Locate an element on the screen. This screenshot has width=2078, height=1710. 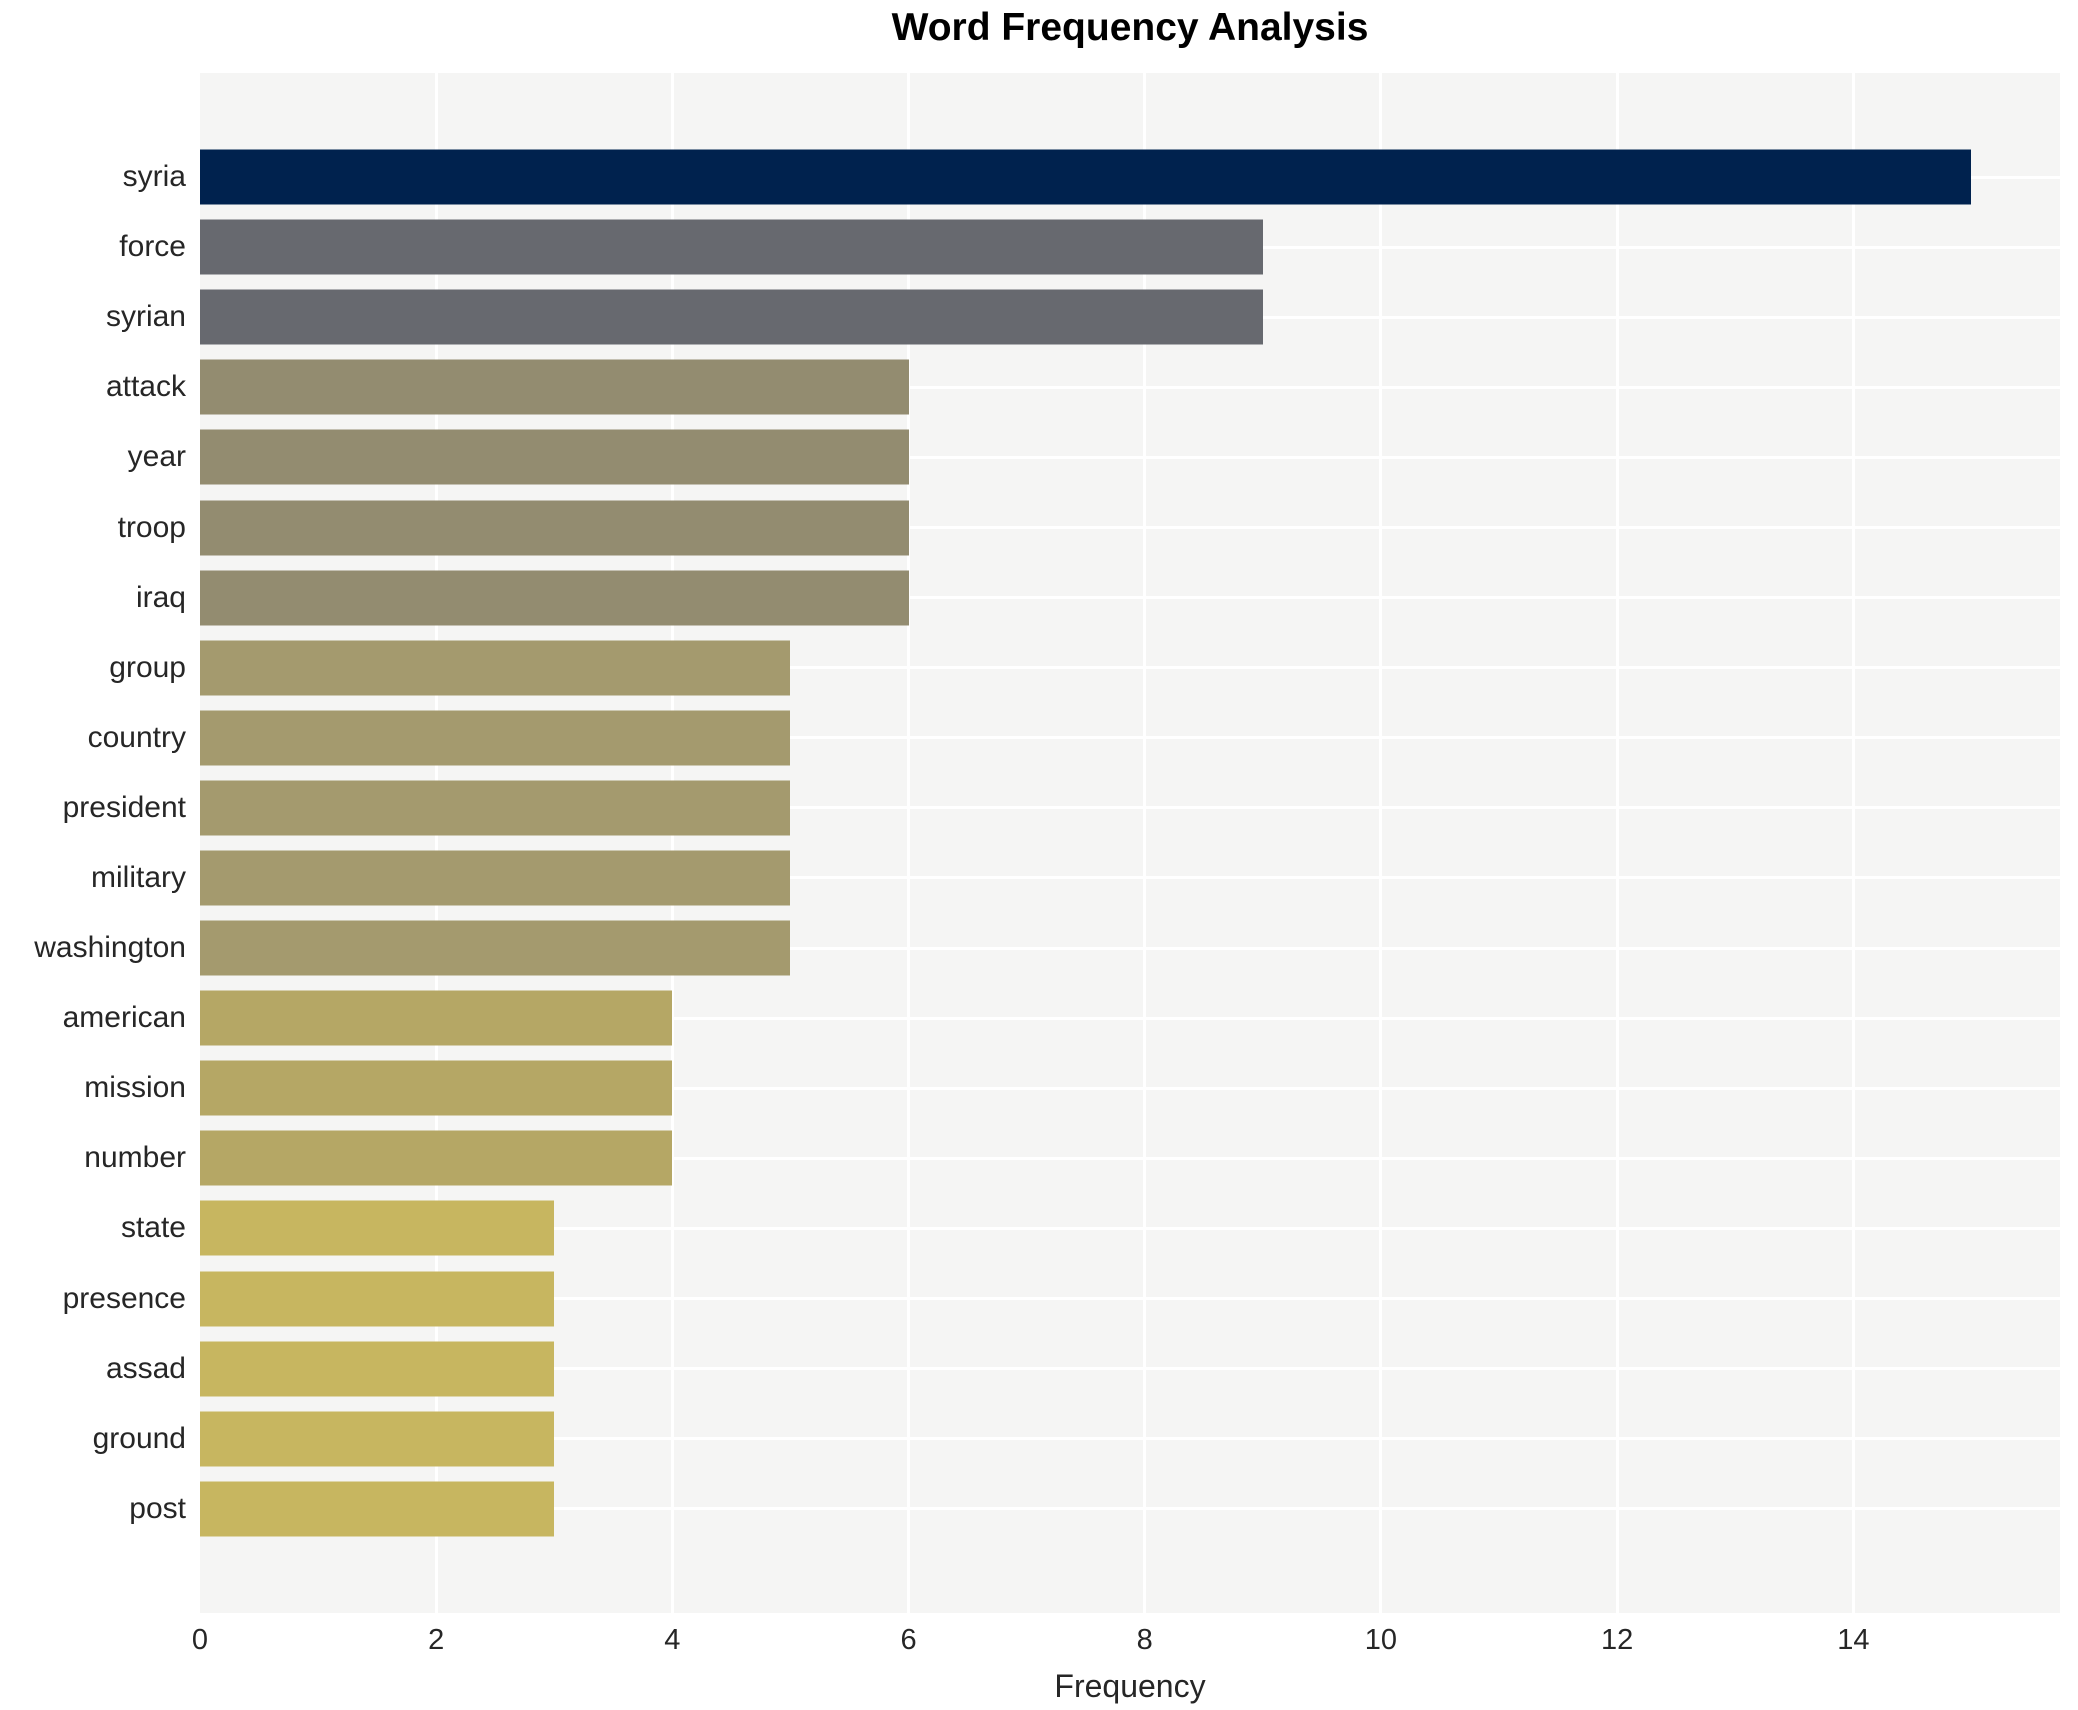
y-tick-label-troop: troop is located at coordinates (151, 527).